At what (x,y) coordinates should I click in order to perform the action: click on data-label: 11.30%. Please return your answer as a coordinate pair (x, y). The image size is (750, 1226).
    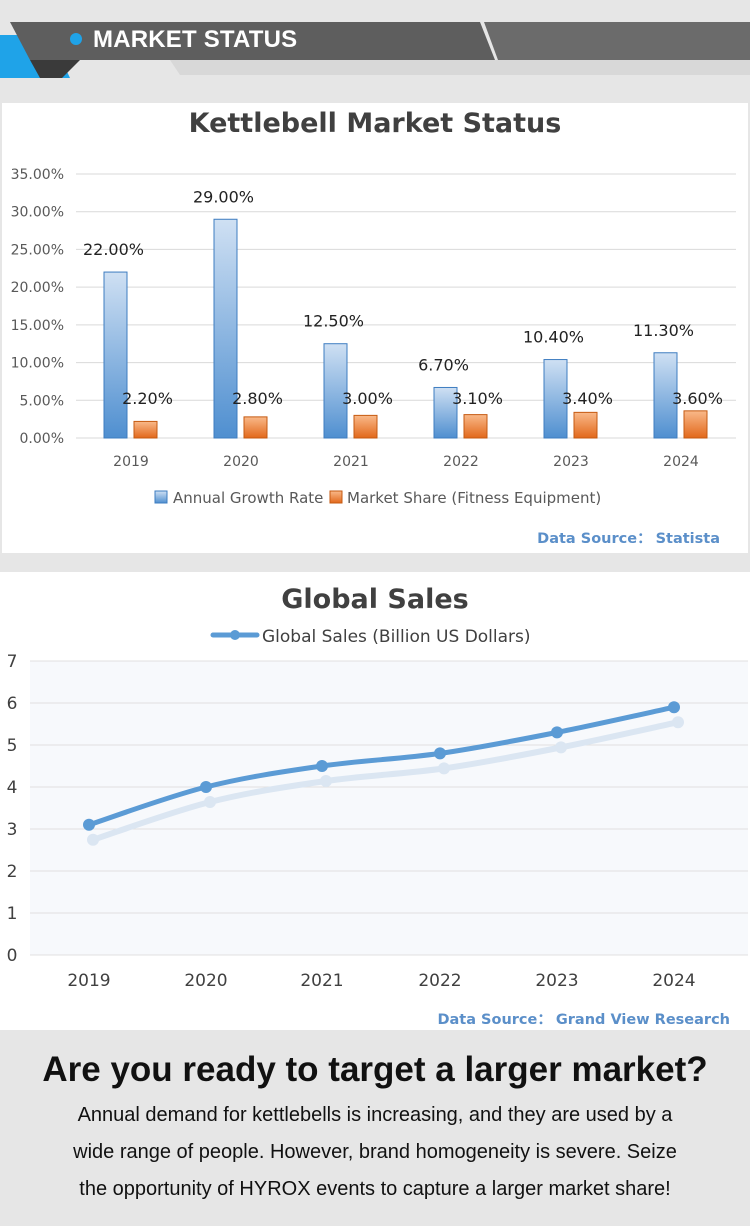
    Looking at the image, I should click on (663, 330).